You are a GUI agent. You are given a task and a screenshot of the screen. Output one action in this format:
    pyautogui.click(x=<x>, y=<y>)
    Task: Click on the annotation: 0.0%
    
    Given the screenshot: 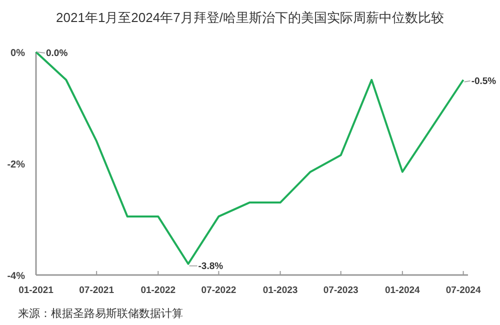 What is the action you would take?
    pyautogui.click(x=57, y=53)
    